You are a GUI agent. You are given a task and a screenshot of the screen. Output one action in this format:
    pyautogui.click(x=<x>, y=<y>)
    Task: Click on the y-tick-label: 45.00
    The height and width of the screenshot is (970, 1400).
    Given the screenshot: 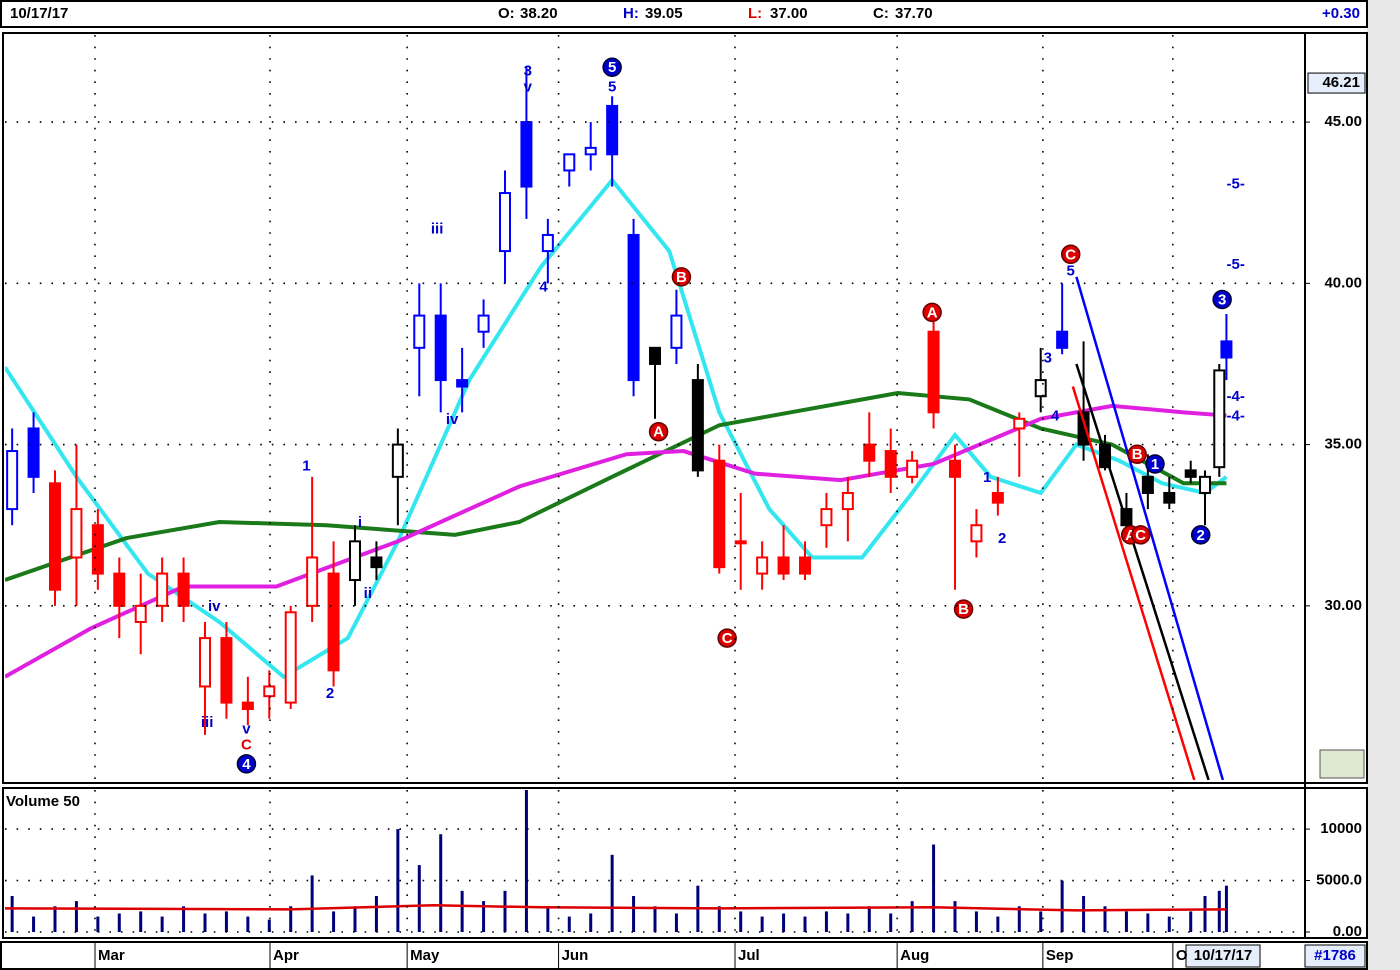 What is the action you would take?
    pyautogui.click(x=1343, y=121)
    